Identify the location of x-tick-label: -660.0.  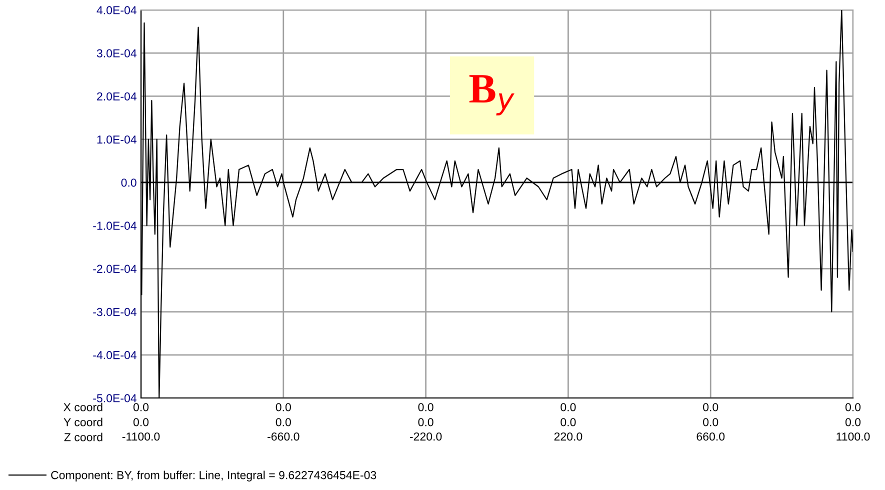
(284, 436).